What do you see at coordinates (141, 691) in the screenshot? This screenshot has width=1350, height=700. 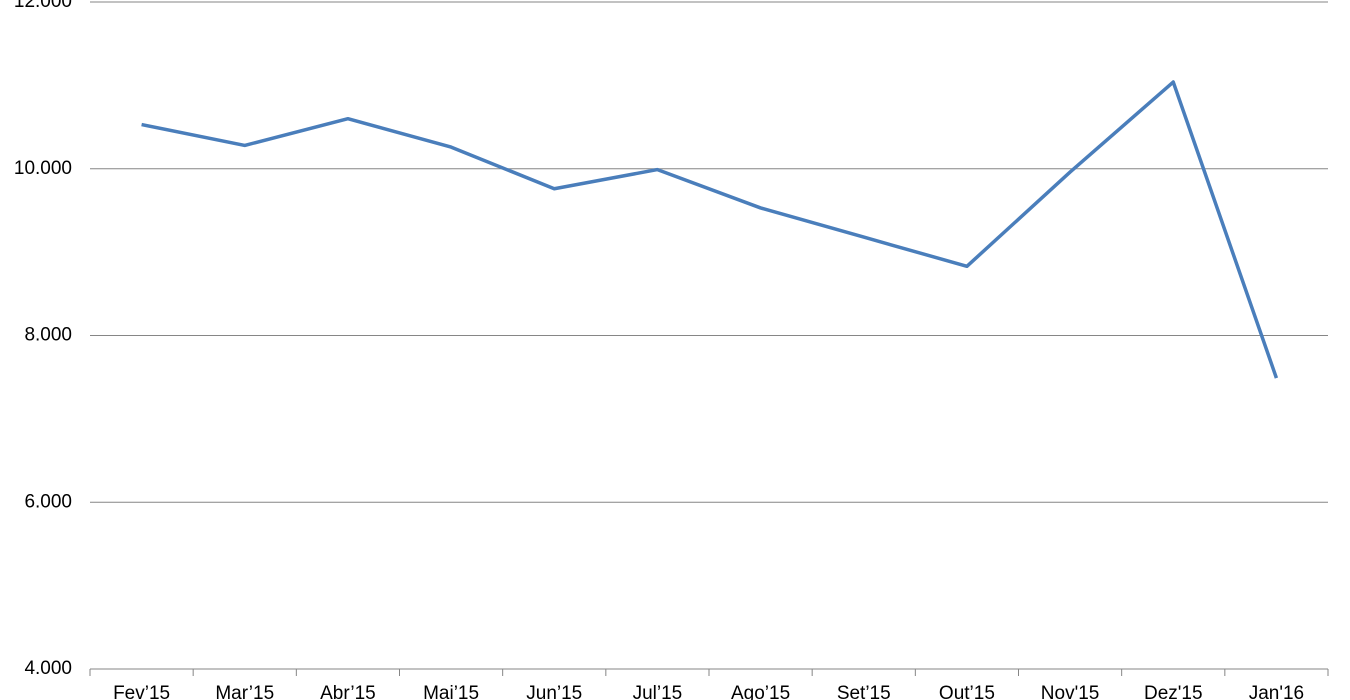 I see `x-tick-label: Fev’15` at bounding box center [141, 691].